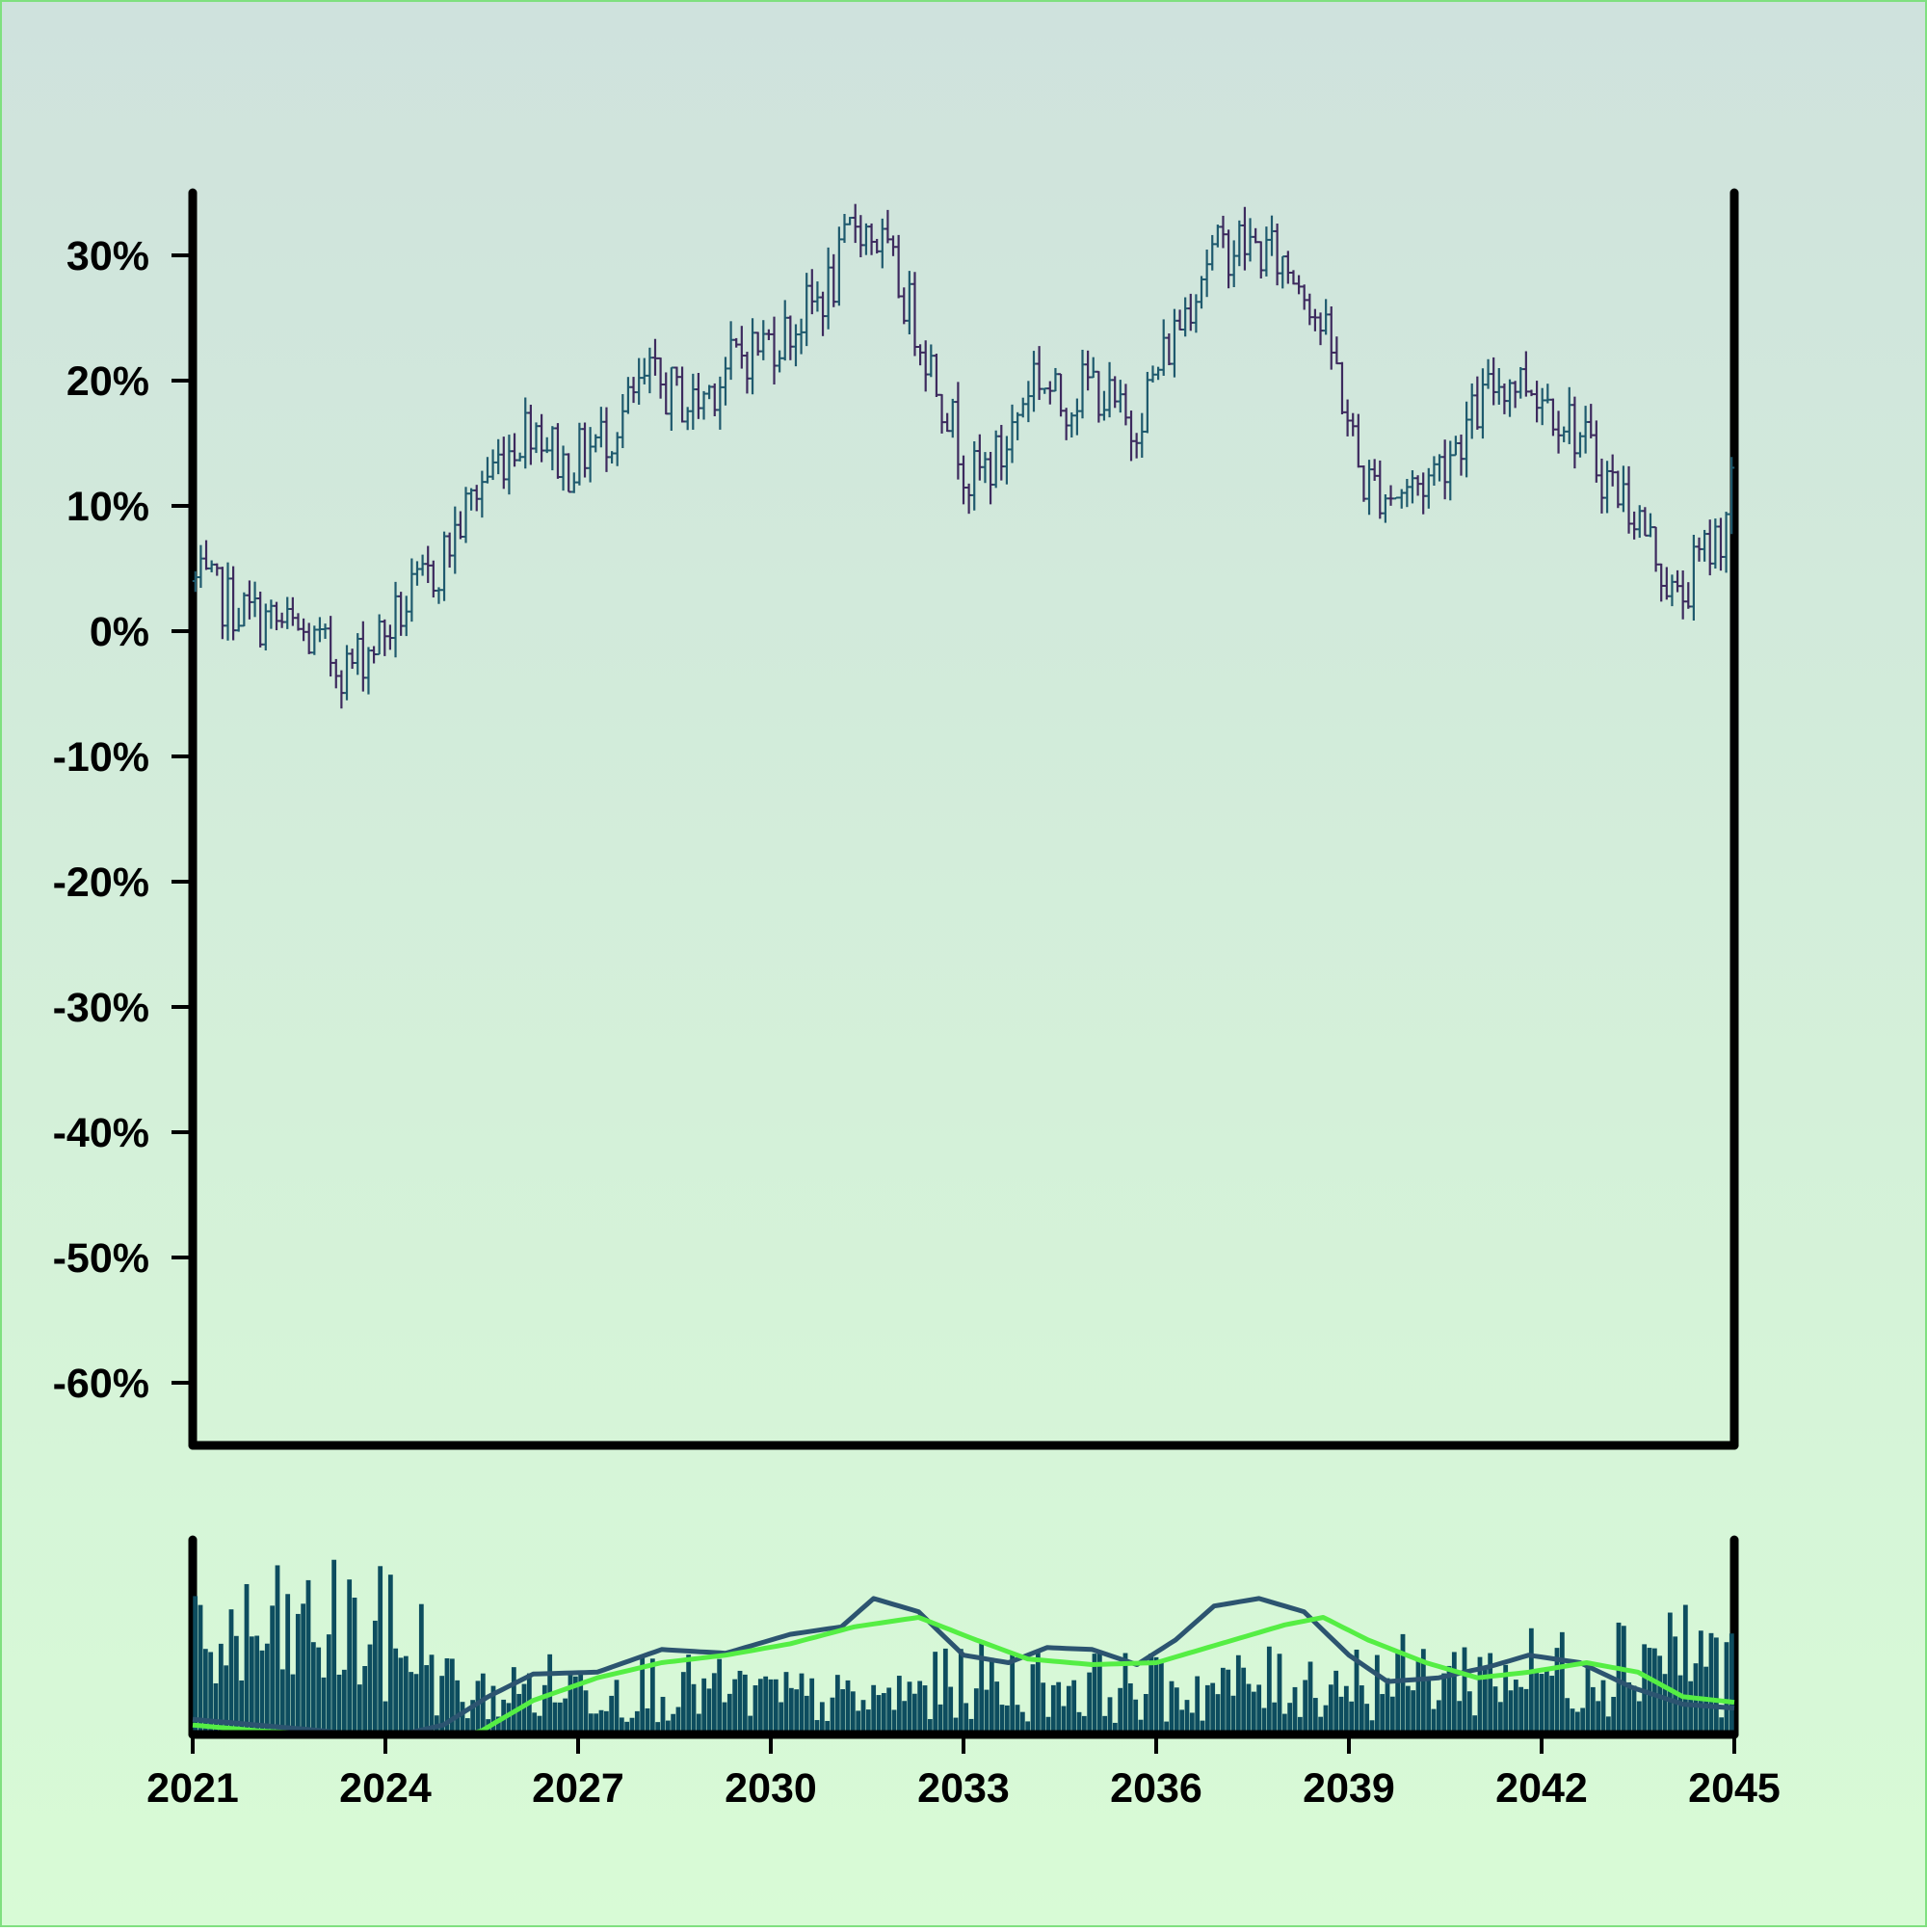  Describe the element at coordinates (192, 1788) in the screenshot. I see `x-tick-label: 2021` at that location.